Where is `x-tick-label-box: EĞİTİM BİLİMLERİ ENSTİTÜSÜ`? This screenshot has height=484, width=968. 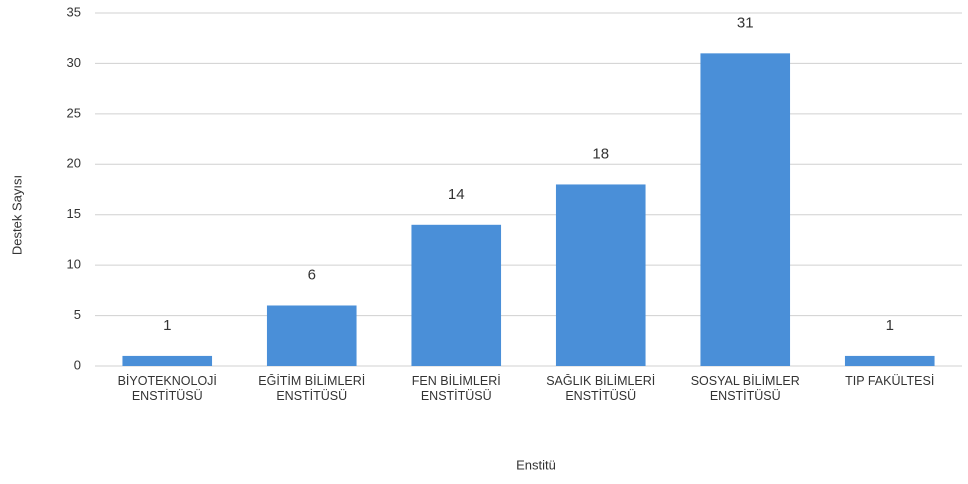 x-tick-label-box: EĞİTİM BİLİMLERİ ENSTİTÜSÜ is located at coordinates (312, 388).